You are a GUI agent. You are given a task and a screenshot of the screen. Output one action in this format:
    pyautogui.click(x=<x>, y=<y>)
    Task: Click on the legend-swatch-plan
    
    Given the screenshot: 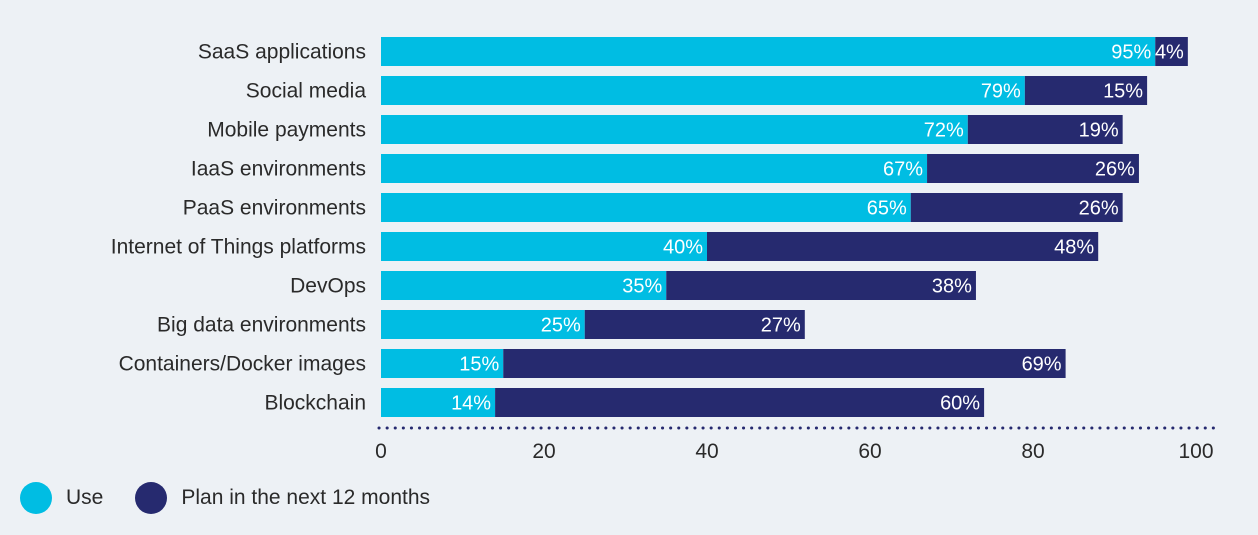 What is the action you would take?
    pyautogui.click(x=151, y=498)
    